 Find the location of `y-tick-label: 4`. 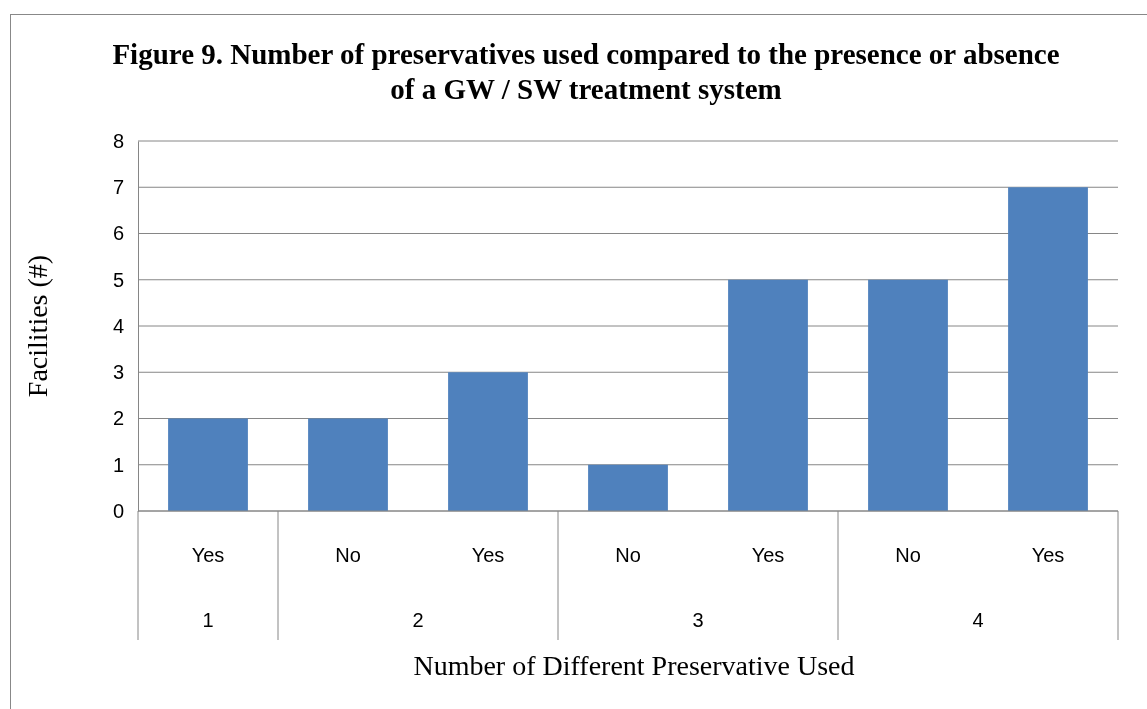

y-tick-label: 4 is located at coordinates (118, 325).